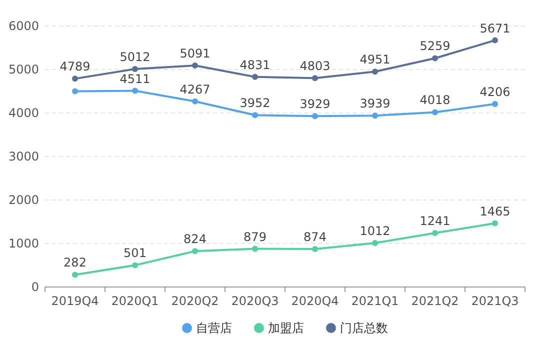 The image size is (536, 350). What do you see at coordinates (286, 328) in the screenshot?
I see `legend-label: 加盟店` at bounding box center [286, 328].